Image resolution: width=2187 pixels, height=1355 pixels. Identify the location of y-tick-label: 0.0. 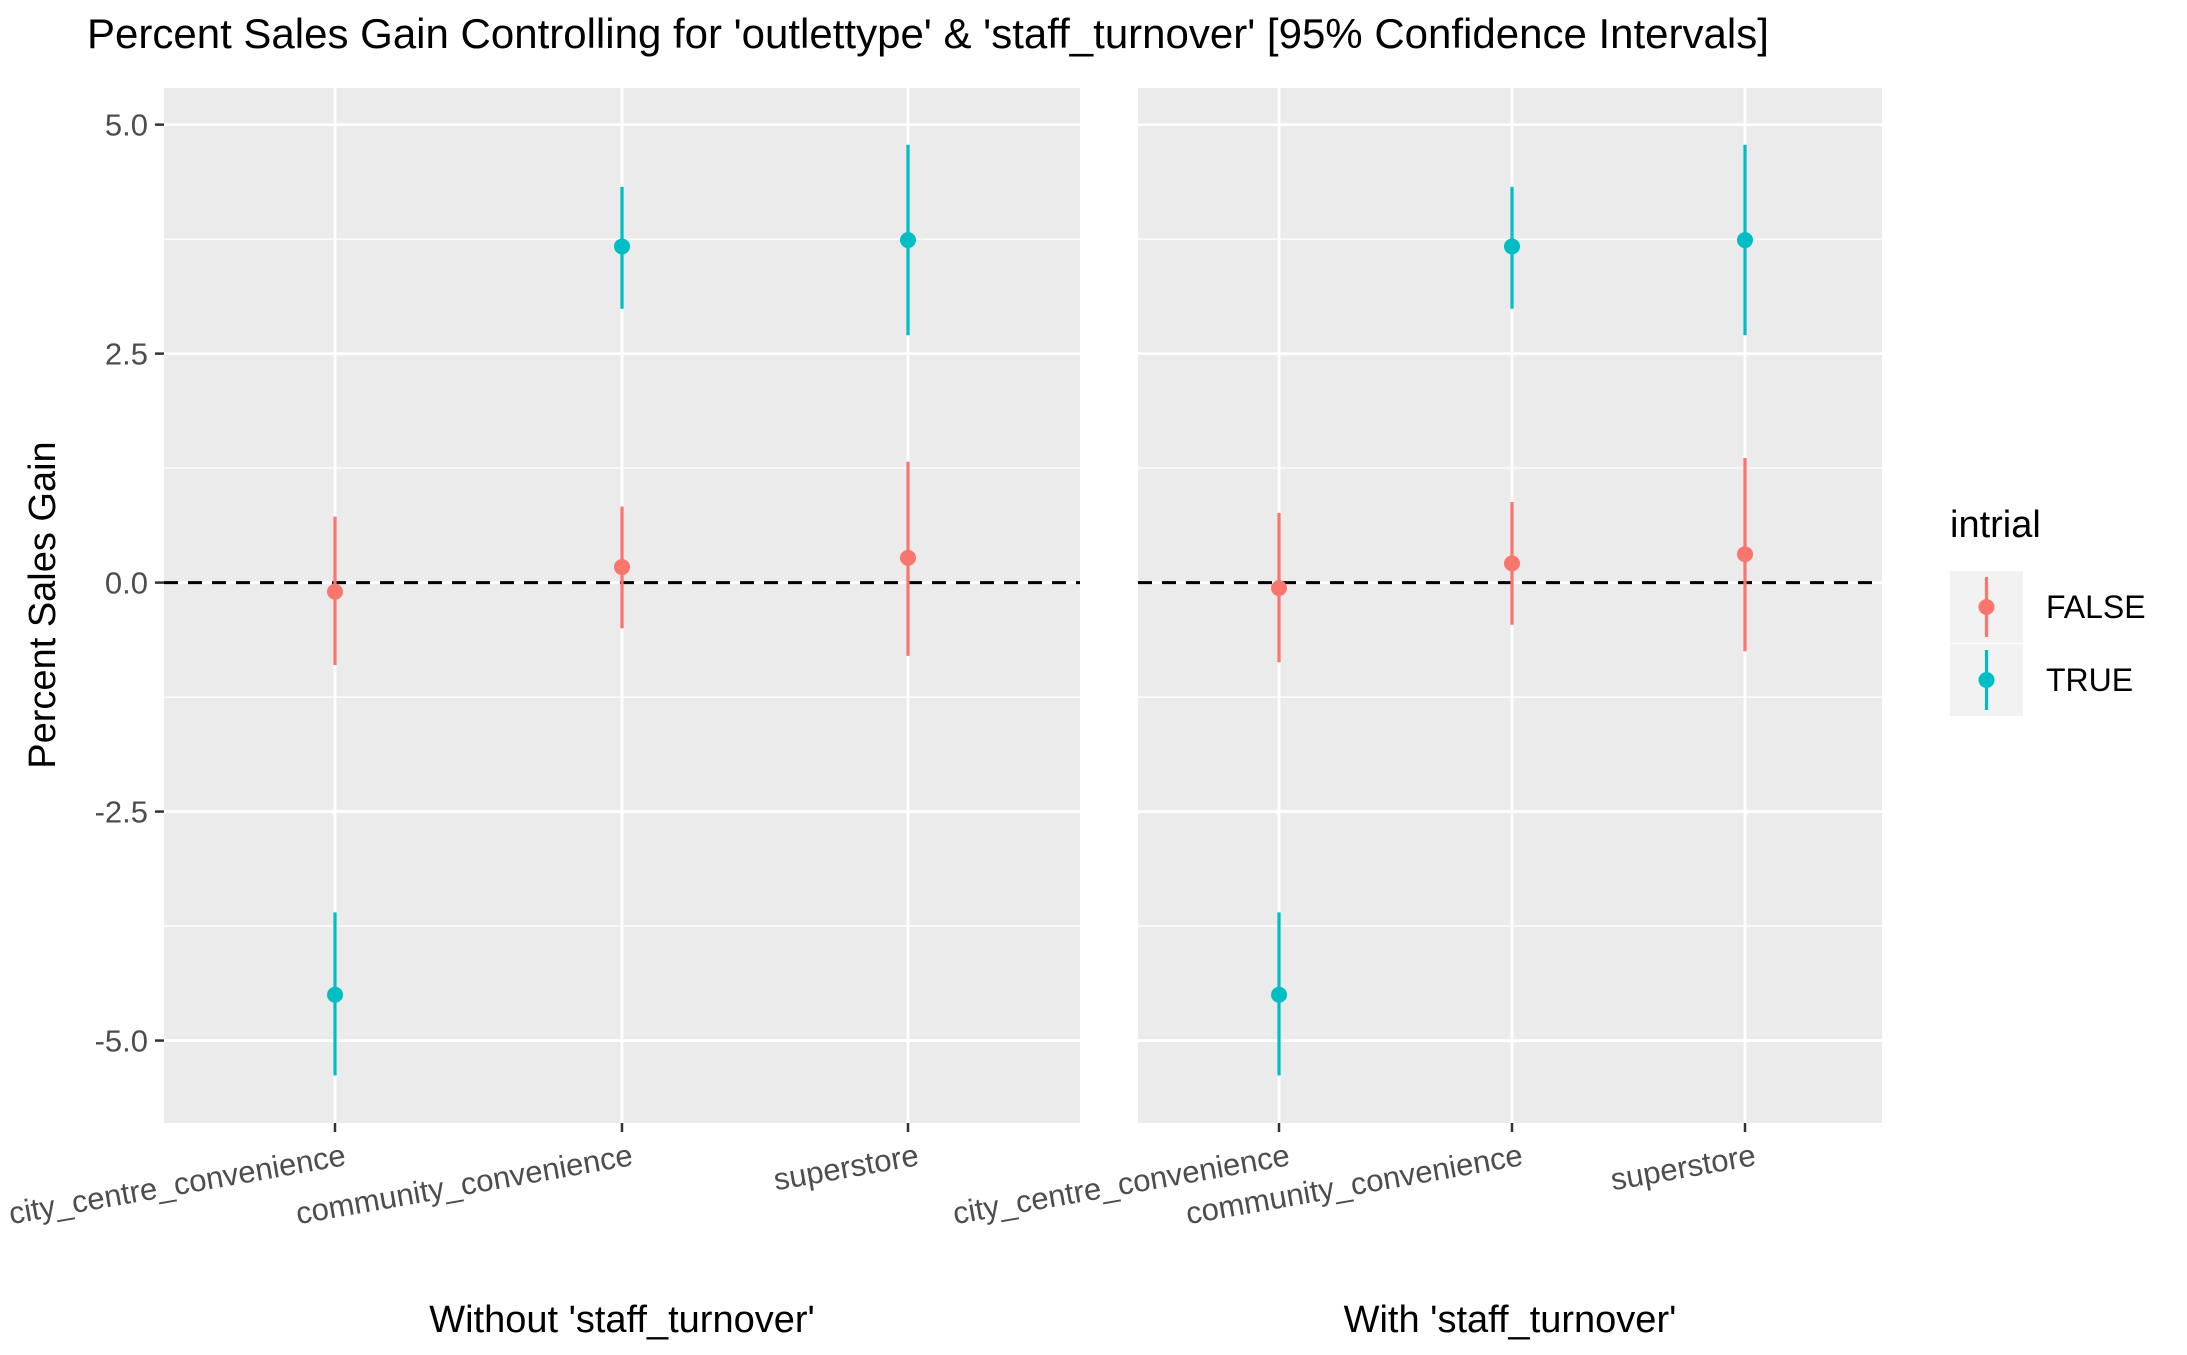
(126, 583).